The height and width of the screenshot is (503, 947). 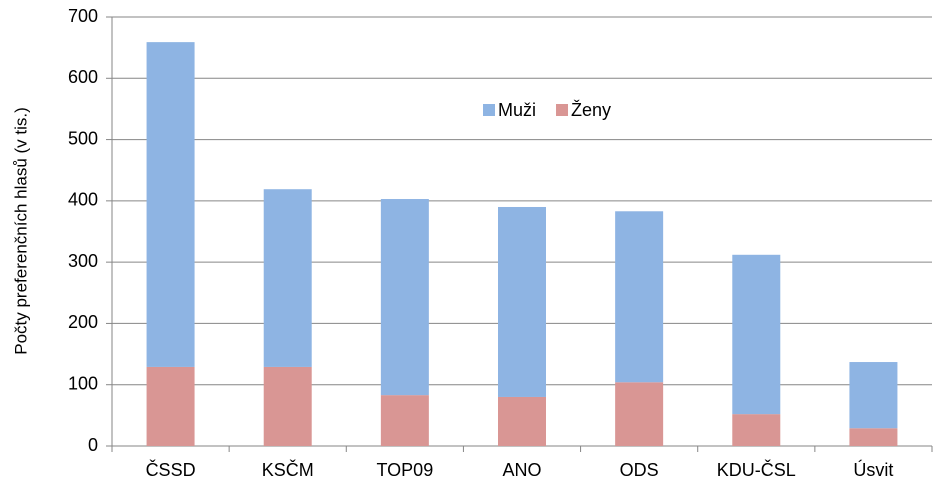 I want to click on legend-label: Muži, so click(x=517, y=110).